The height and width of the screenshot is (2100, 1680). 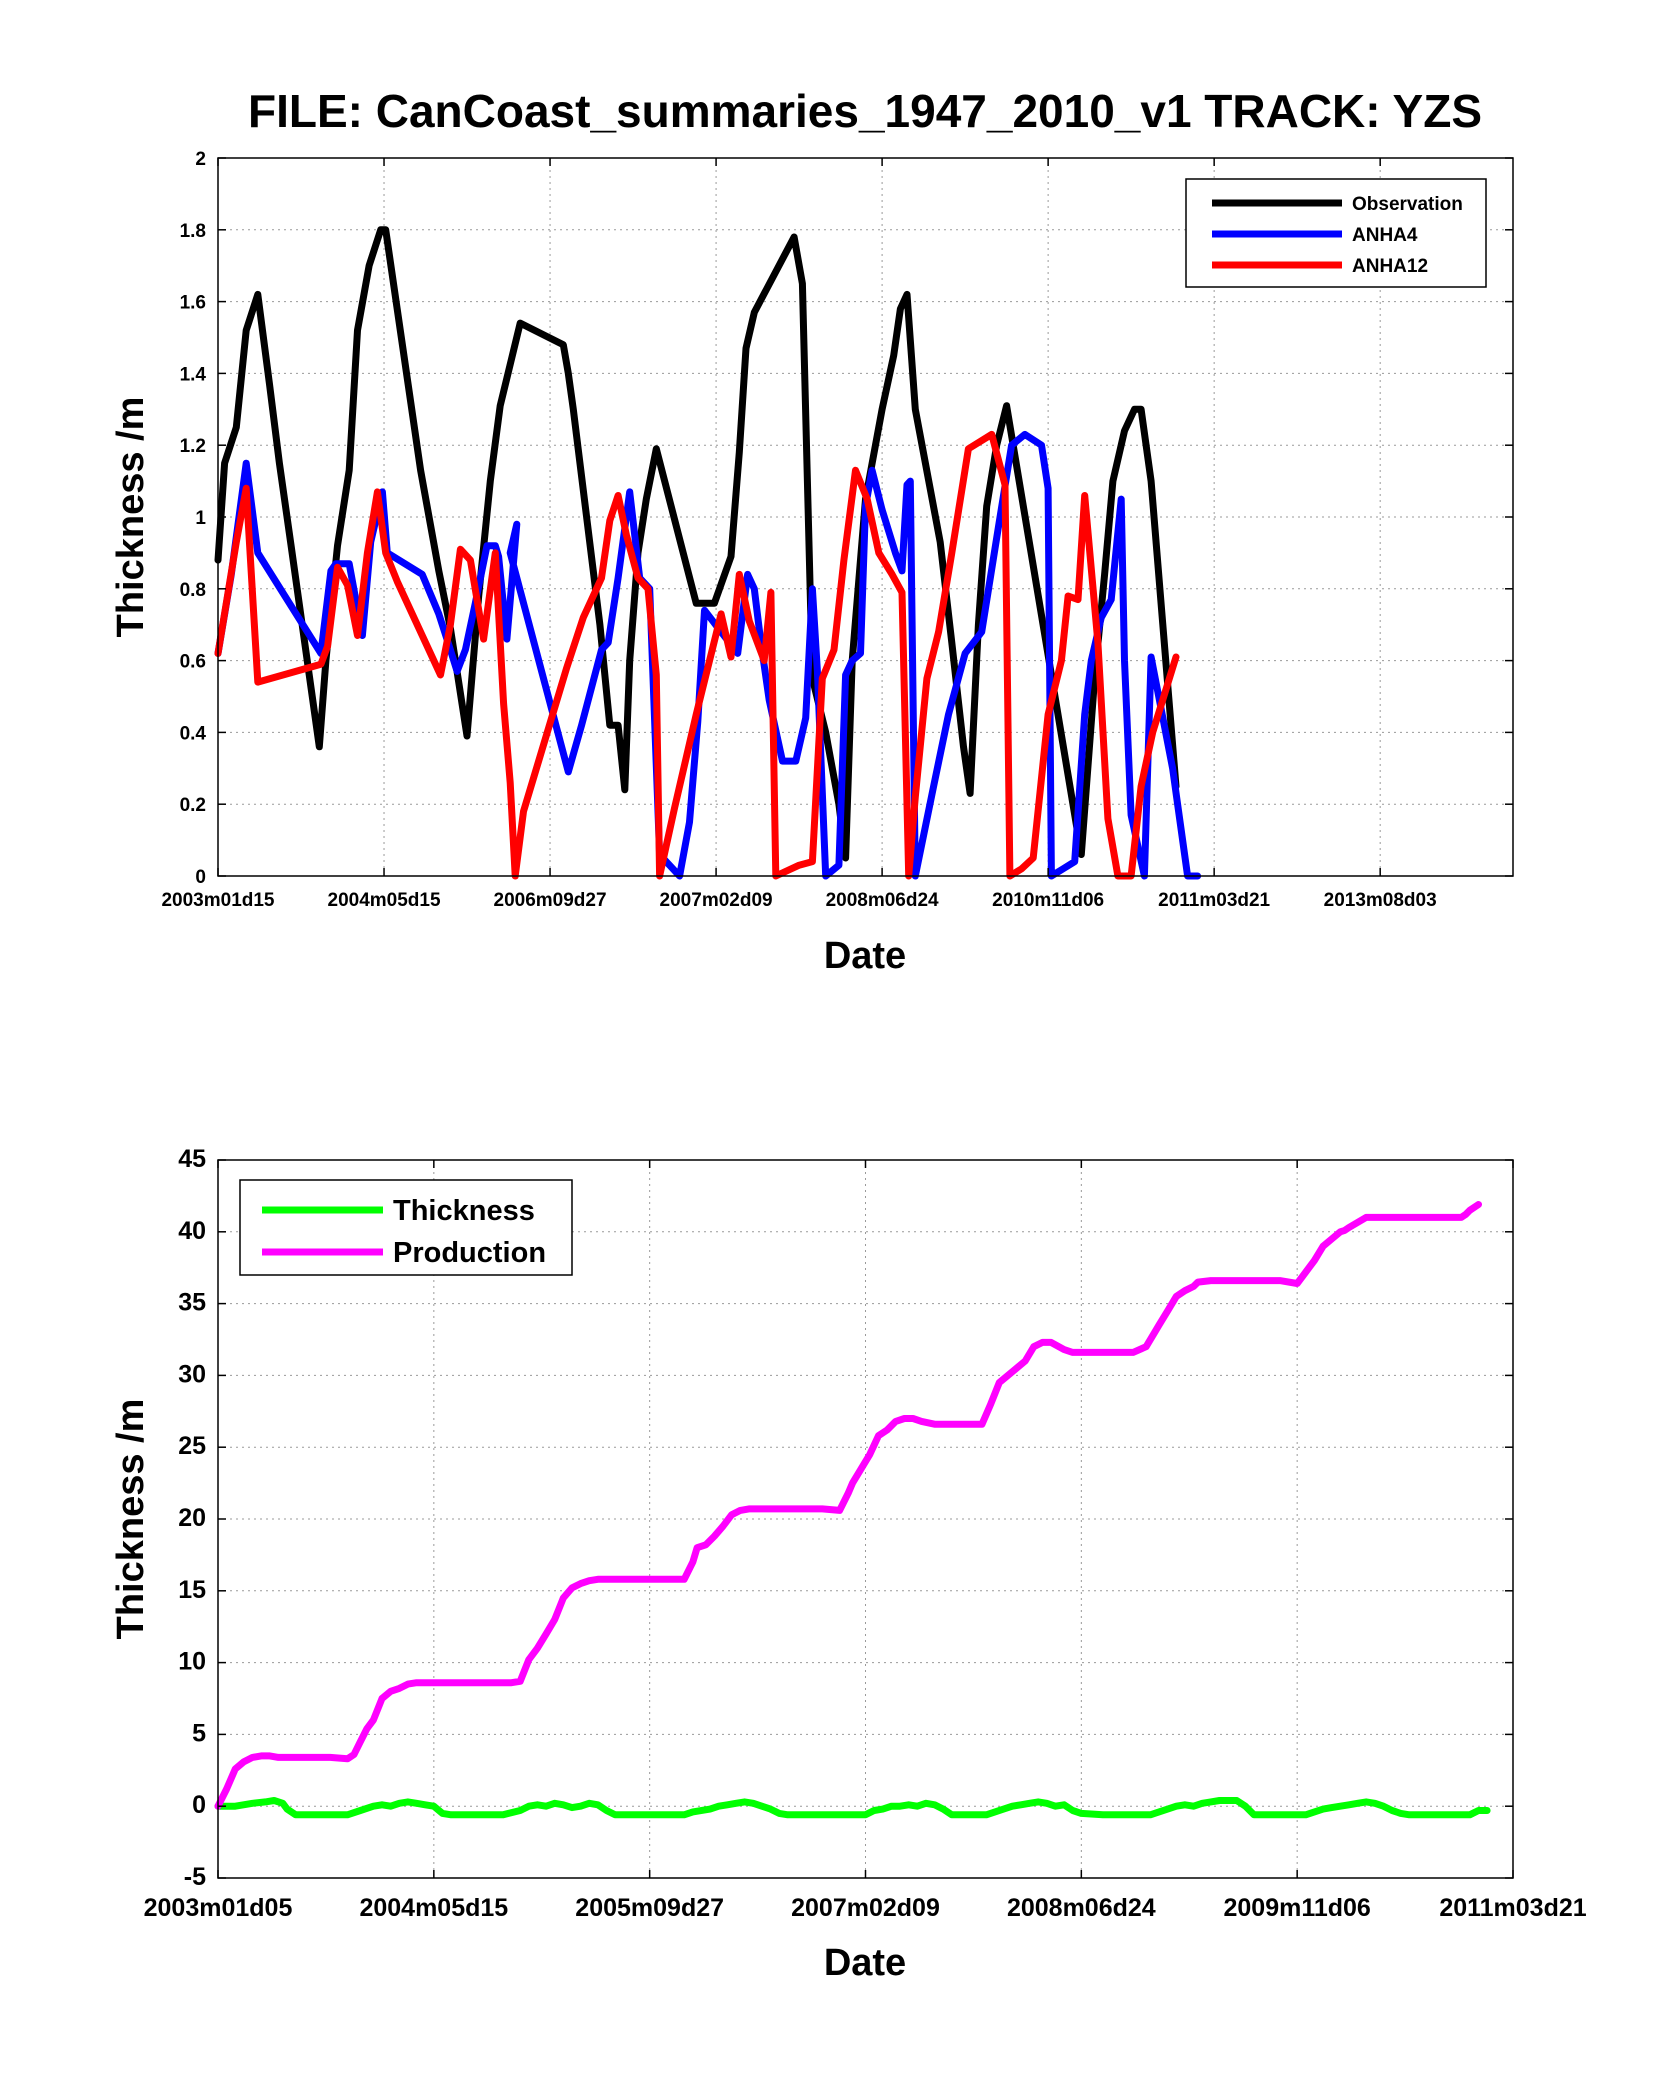 I want to click on y-tick-label: 40, so click(x=192, y=1231).